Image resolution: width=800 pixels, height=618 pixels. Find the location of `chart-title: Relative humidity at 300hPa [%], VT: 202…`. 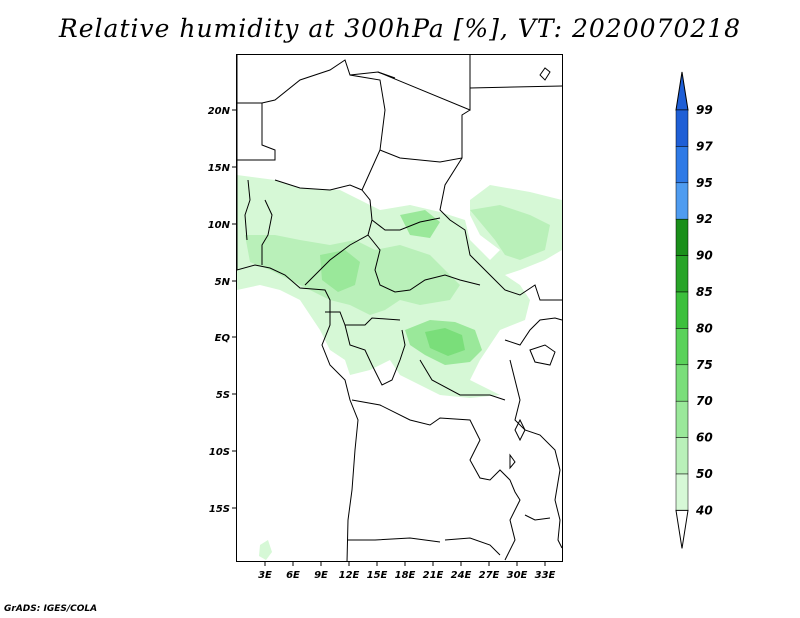

chart-title: Relative humidity at 300hPa [%], VT: 202… is located at coordinates (400, 28).